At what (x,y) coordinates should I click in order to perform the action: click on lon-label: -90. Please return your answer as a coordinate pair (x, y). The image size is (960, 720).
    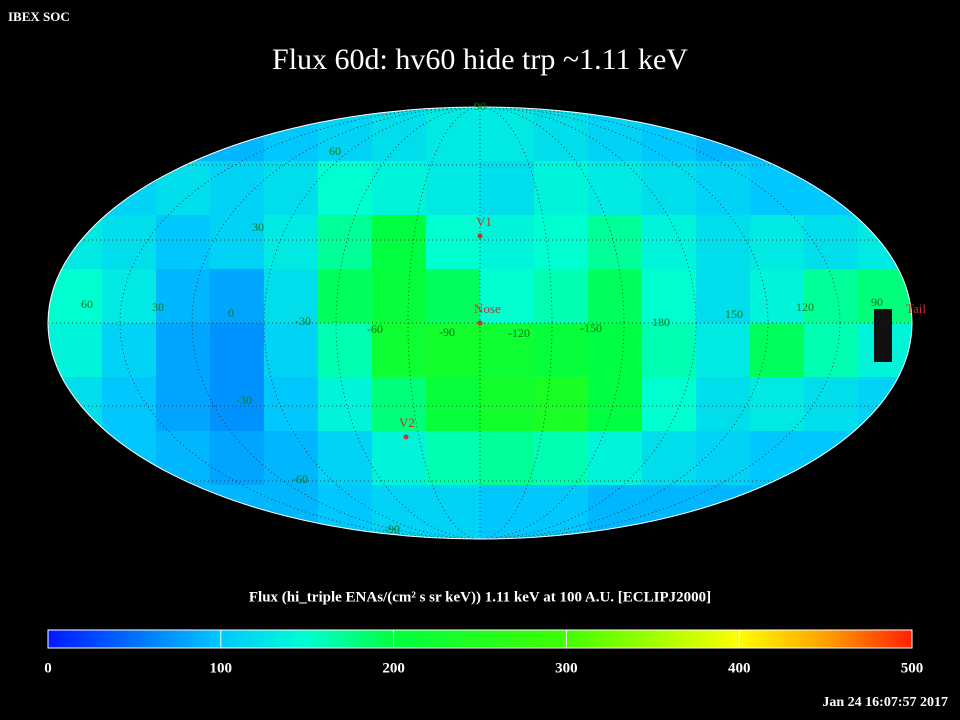
    Looking at the image, I should click on (447, 332).